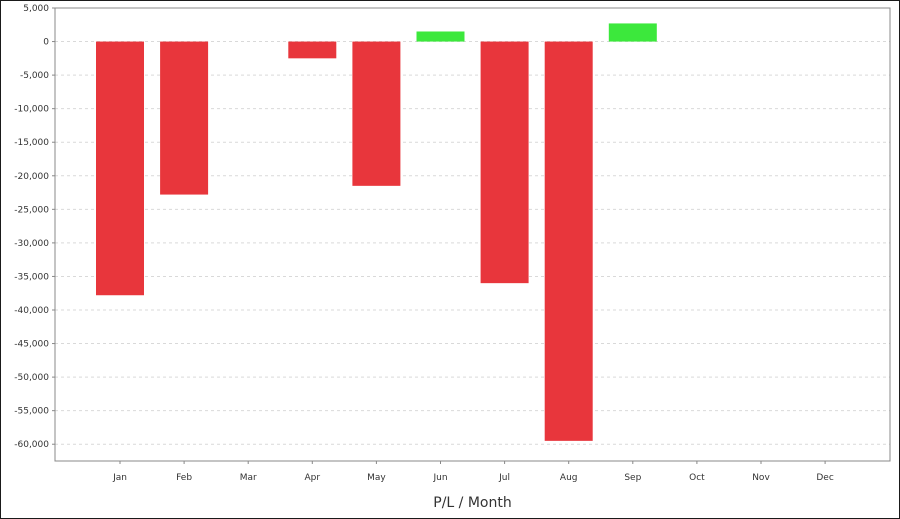  I want to click on y-tick-label: -45,000, so click(31, 345).